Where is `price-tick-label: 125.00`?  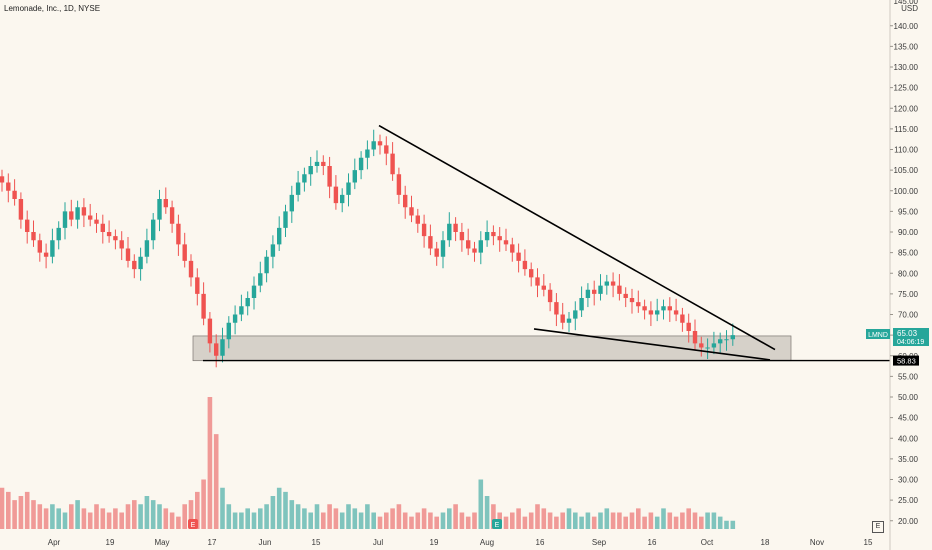 price-tick-label: 125.00 is located at coordinates (906, 88).